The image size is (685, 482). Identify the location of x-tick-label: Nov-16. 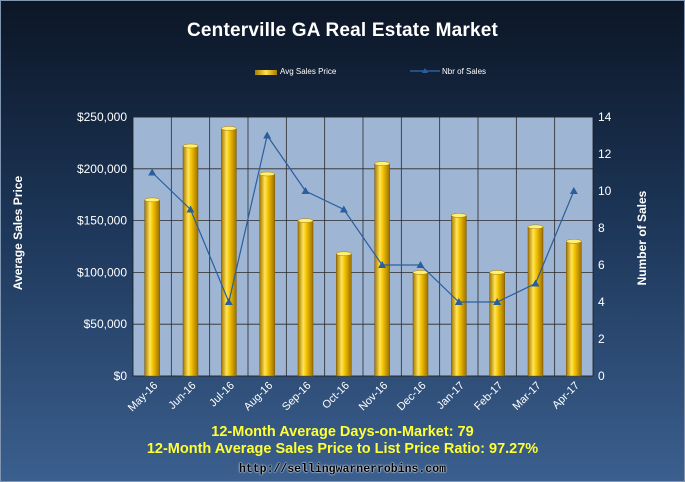
(374, 397).